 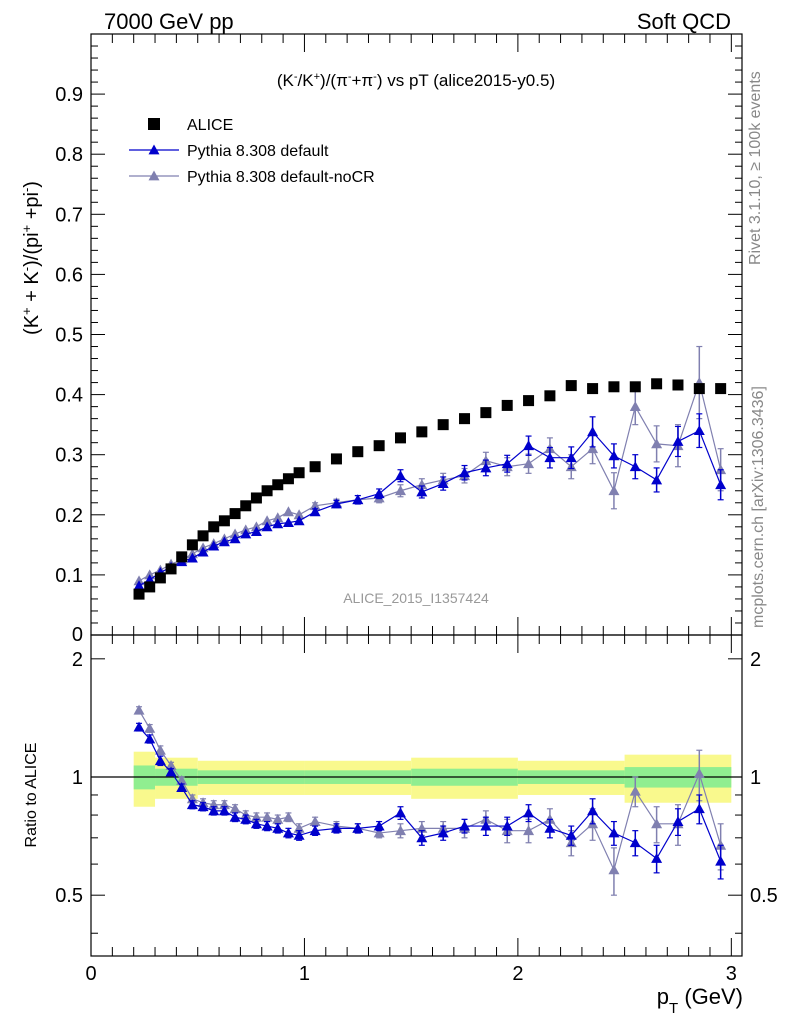 What do you see at coordinates (69, 456) in the screenshot?
I see `y-tick-label: 0.3` at bounding box center [69, 456].